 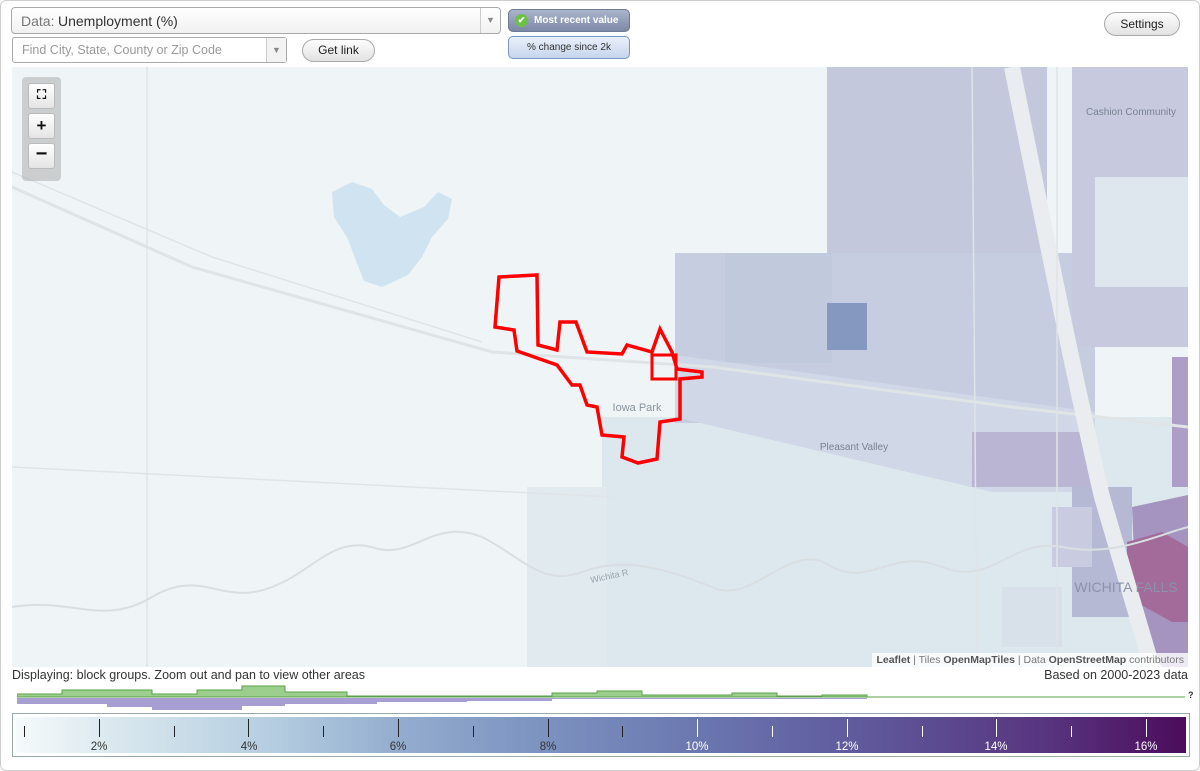 I want to click on unknown-value-marker: ?, so click(x=1191, y=695).